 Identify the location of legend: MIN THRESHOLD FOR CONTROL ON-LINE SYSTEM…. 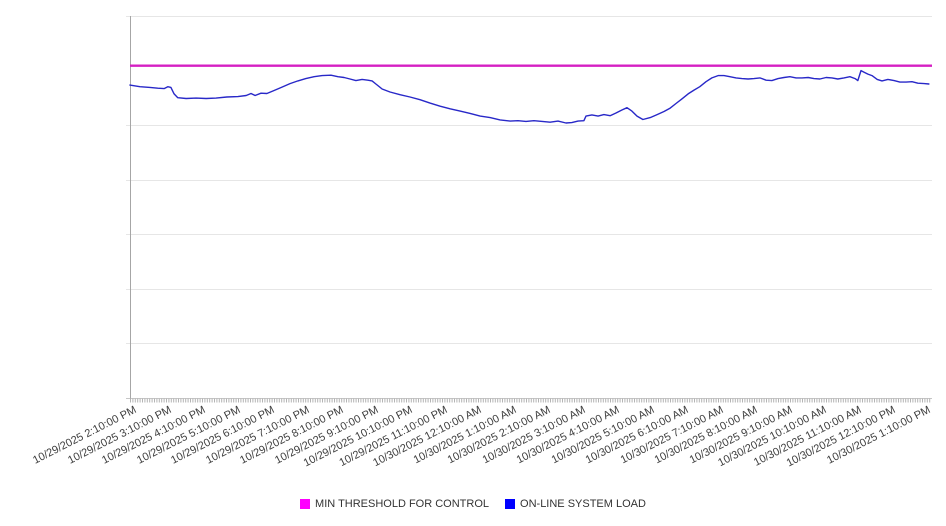
(473, 504).